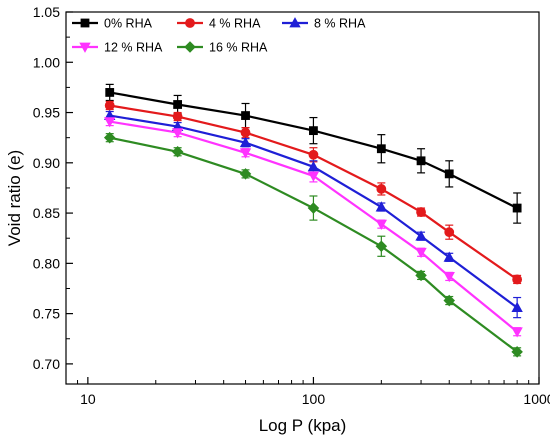  Describe the element at coordinates (190, 23) in the screenshot. I see `legend-marker-4-rha` at that location.